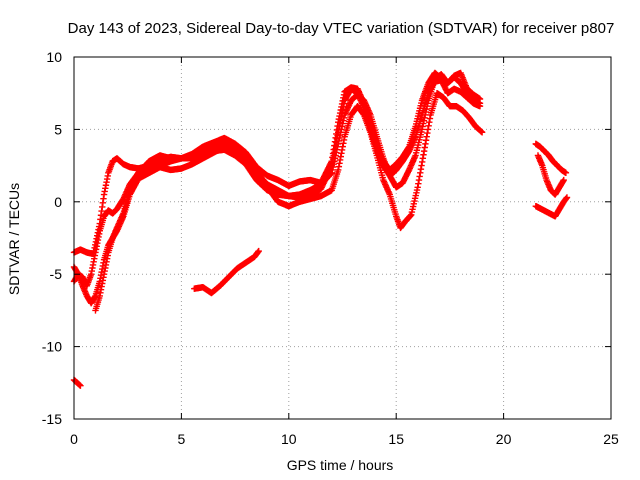 The height and width of the screenshot is (480, 640). What do you see at coordinates (54, 57) in the screenshot?
I see `y-tick-label: 10` at bounding box center [54, 57].